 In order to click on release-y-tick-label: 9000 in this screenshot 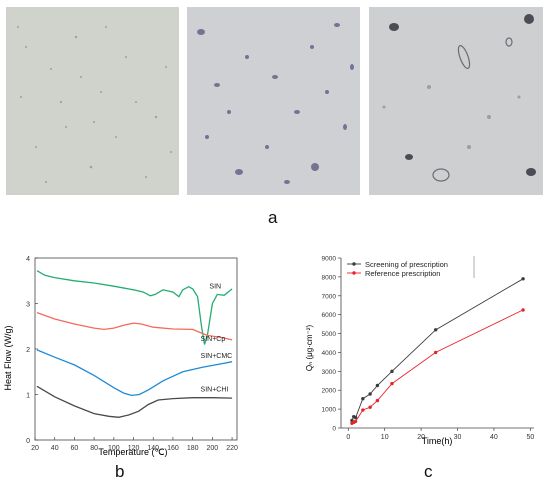, I will do `click(329, 259)`.